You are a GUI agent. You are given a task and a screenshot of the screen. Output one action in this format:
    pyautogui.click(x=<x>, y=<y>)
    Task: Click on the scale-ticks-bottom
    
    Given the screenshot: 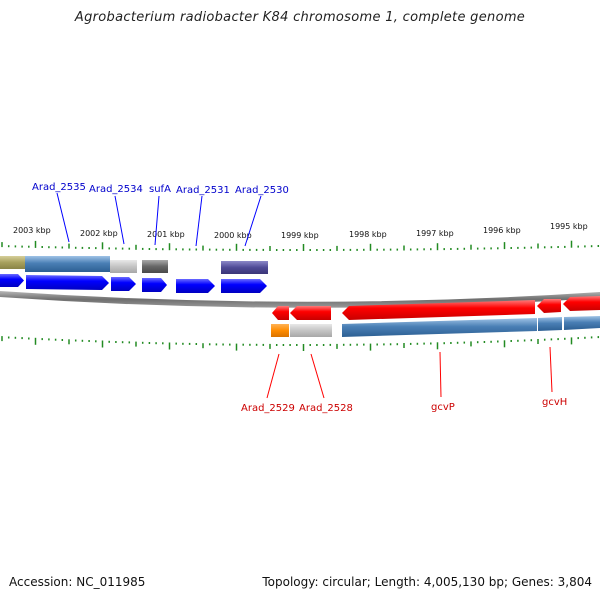 What is the action you would take?
    pyautogui.click(x=300, y=343)
    